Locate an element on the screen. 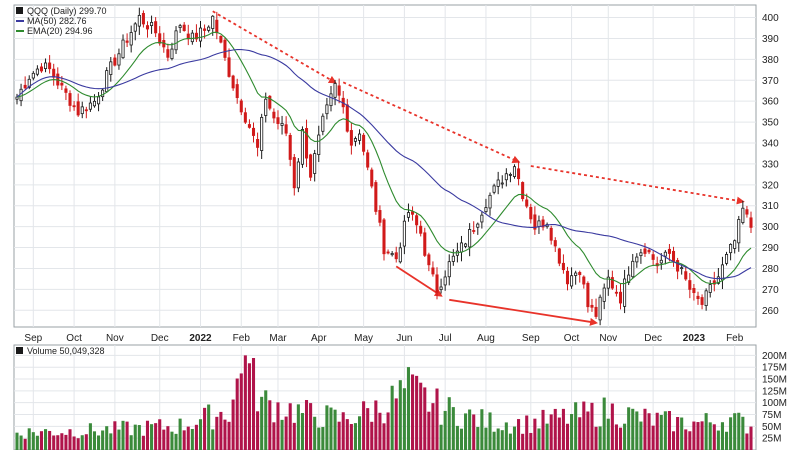 The image size is (800, 450). resistance-trendline is located at coordinates (431, 122).